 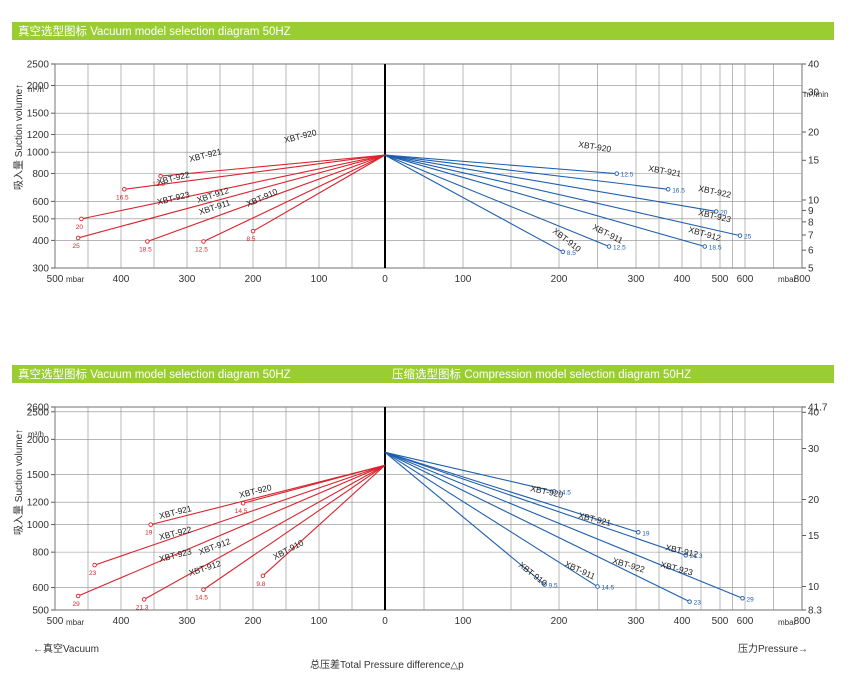 I want to click on x-tick-label-right: 400, so click(x=682, y=621).